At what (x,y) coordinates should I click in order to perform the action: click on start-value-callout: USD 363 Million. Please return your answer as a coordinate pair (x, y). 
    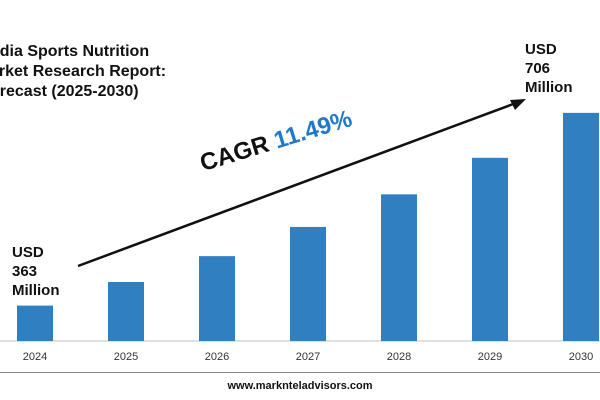
    Looking at the image, I should click on (36, 271).